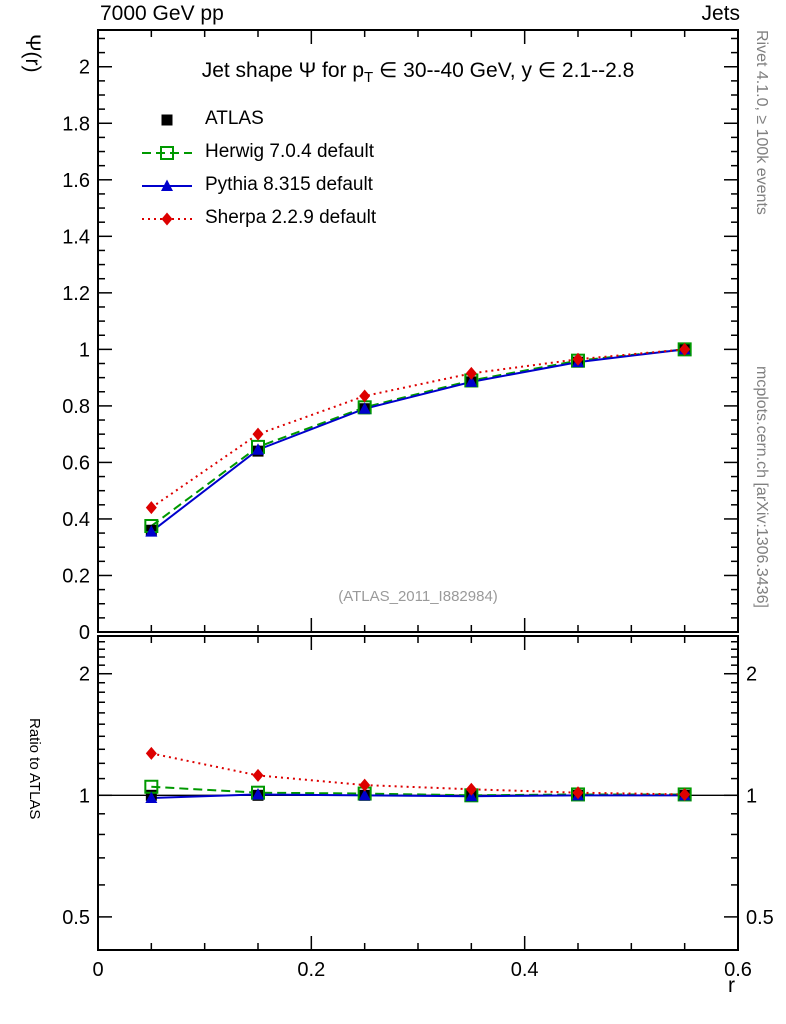 This screenshot has width=786, height=1024. Describe the element at coordinates (234, 118) in the screenshot. I see `legend-item-atlas: ATLAS` at that location.